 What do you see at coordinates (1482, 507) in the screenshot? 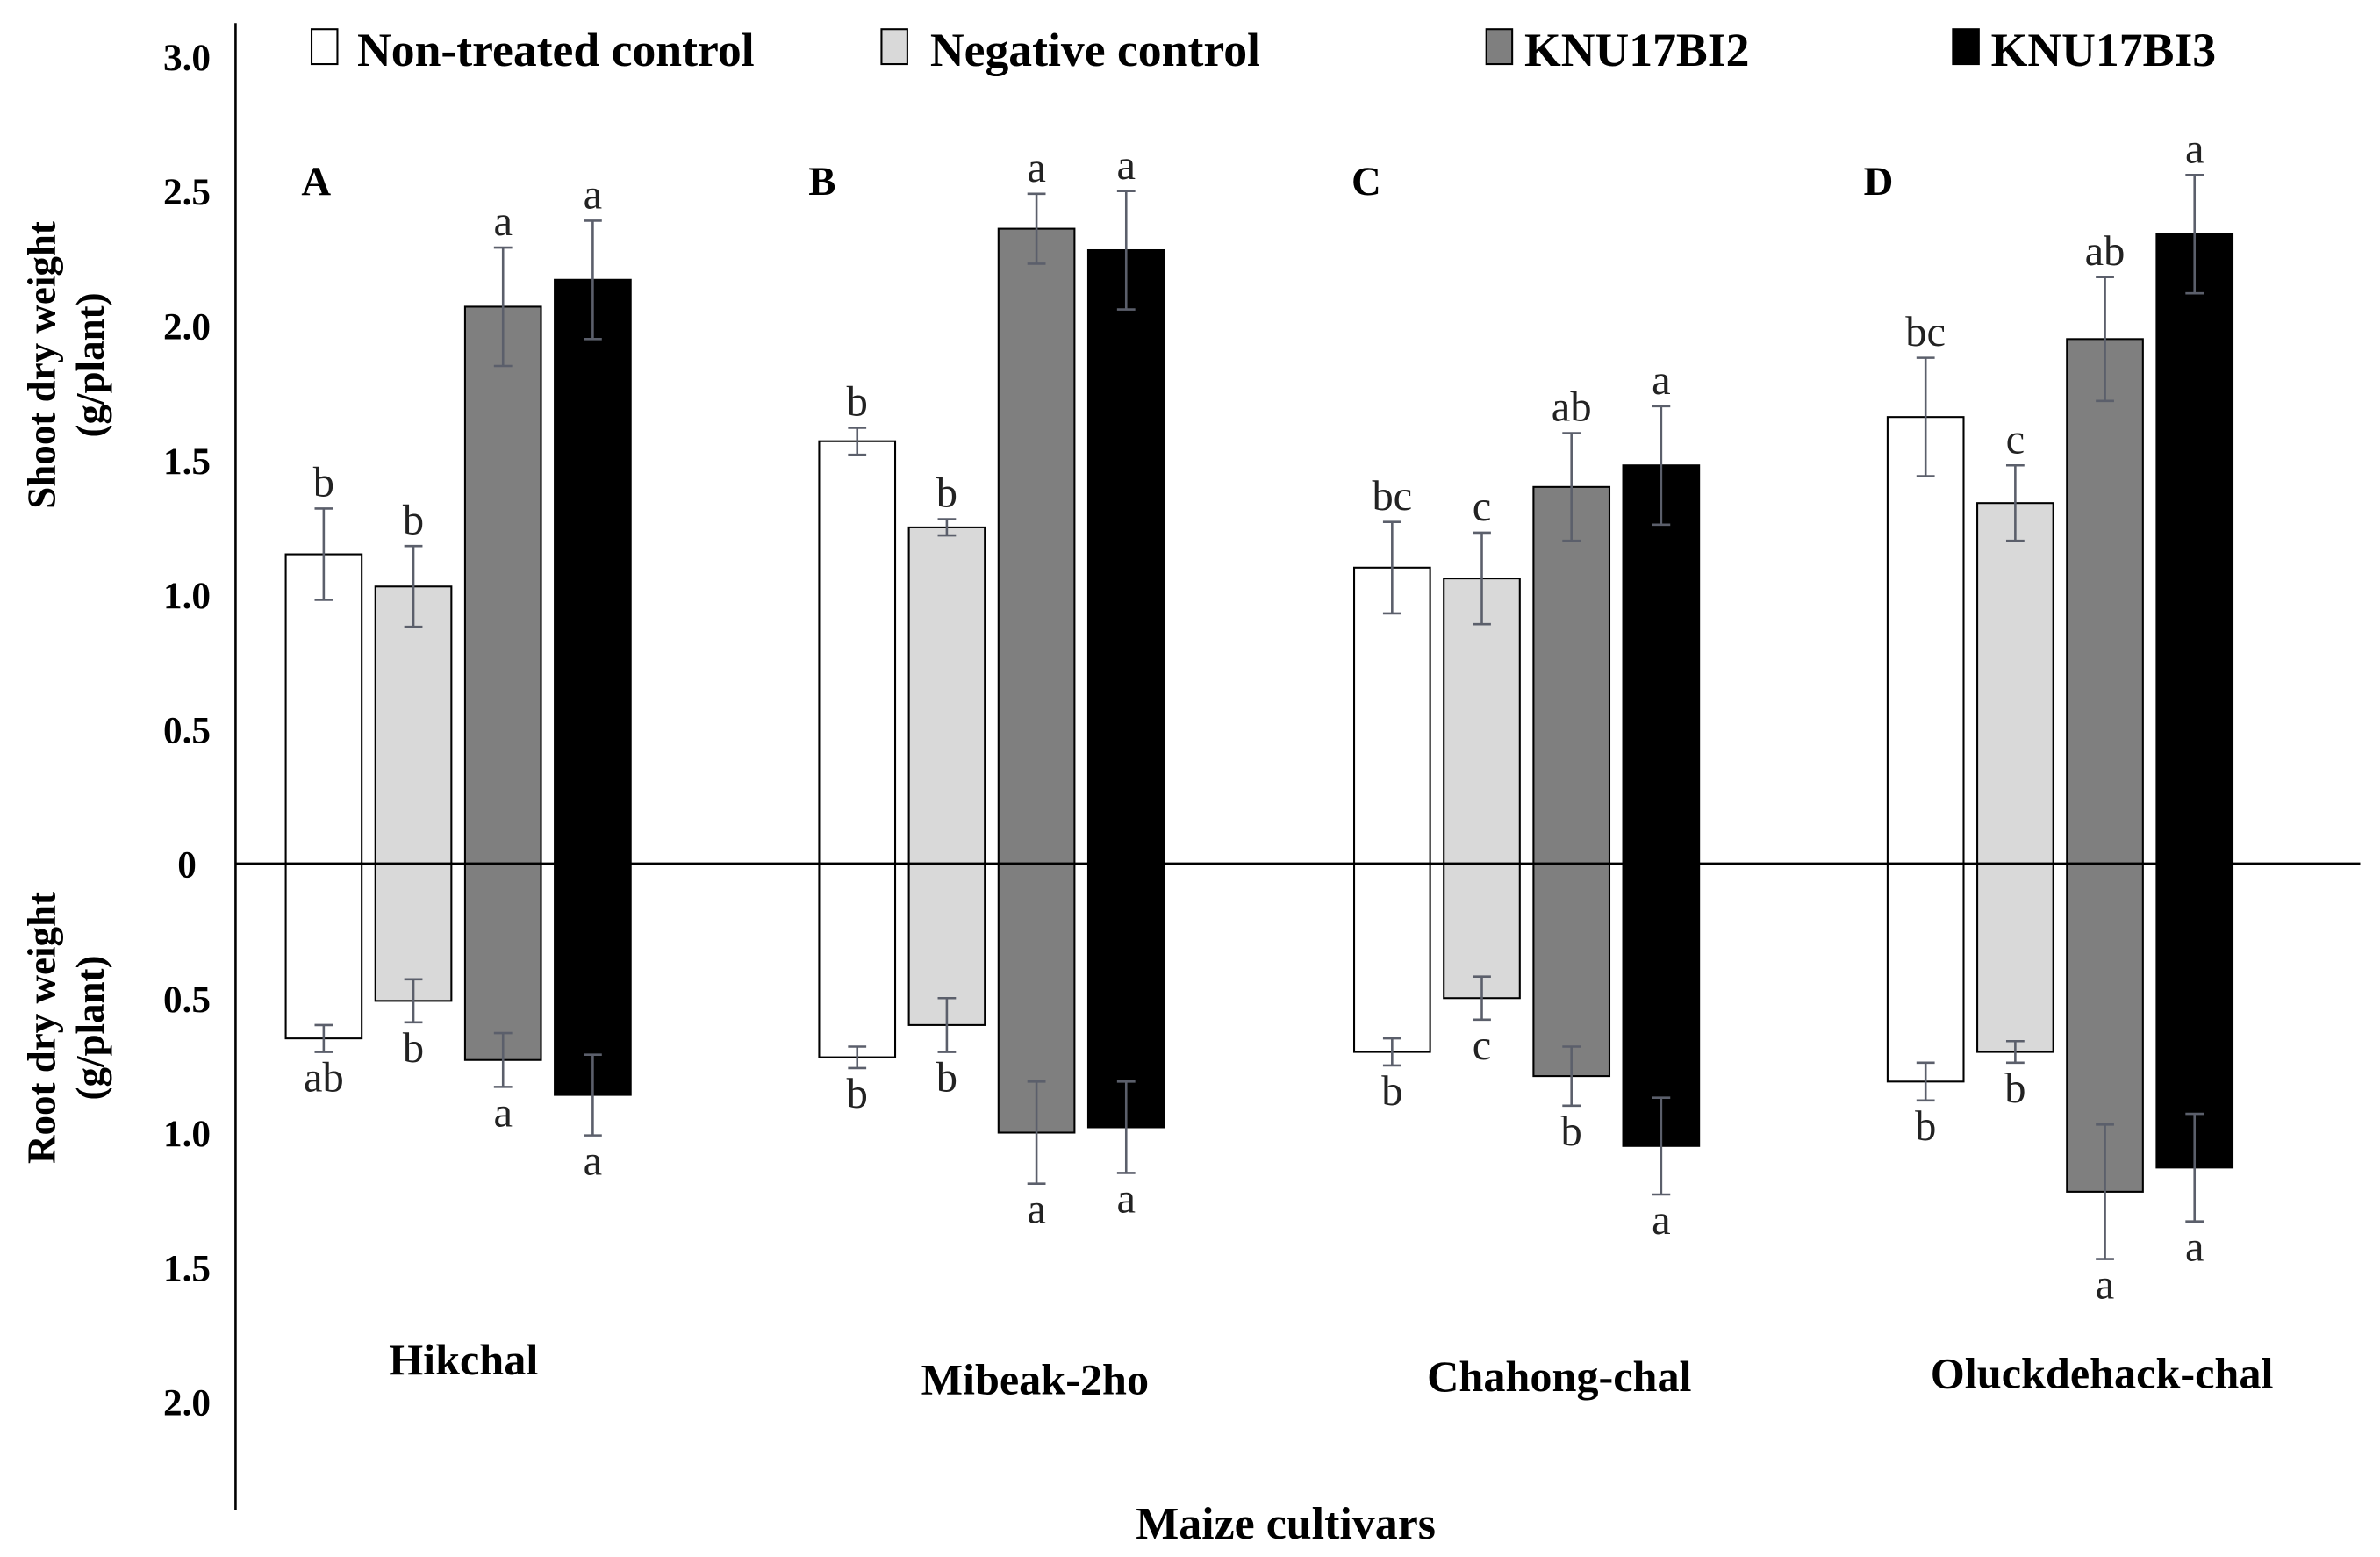
I see `shoot-significance-letter-chahong-chal-negative-control: c` at bounding box center [1482, 507].